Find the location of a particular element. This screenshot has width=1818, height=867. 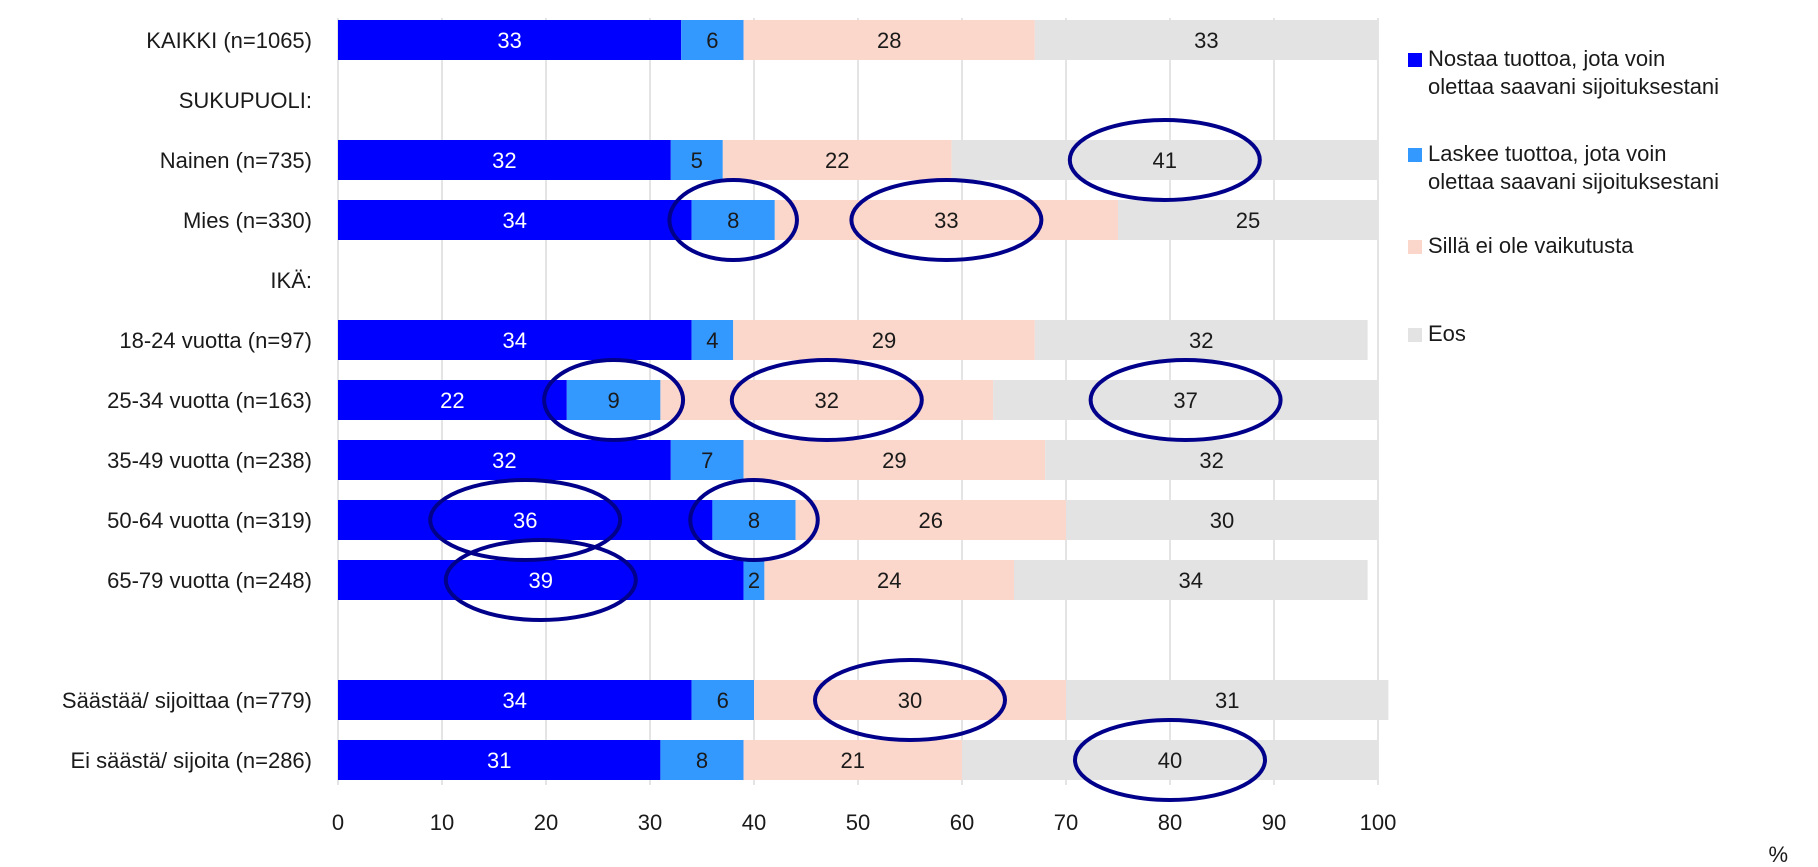

x-tick-label: 0 is located at coordinates (338, 822).